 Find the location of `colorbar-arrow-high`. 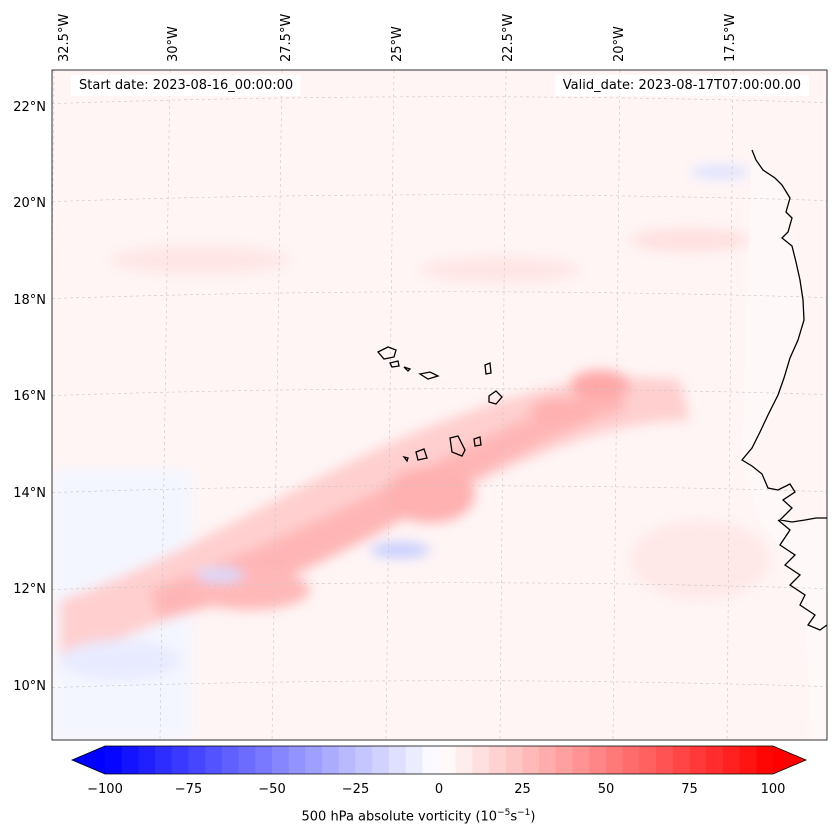

colorbar-arrow-high is located at coordinates (789, 760).